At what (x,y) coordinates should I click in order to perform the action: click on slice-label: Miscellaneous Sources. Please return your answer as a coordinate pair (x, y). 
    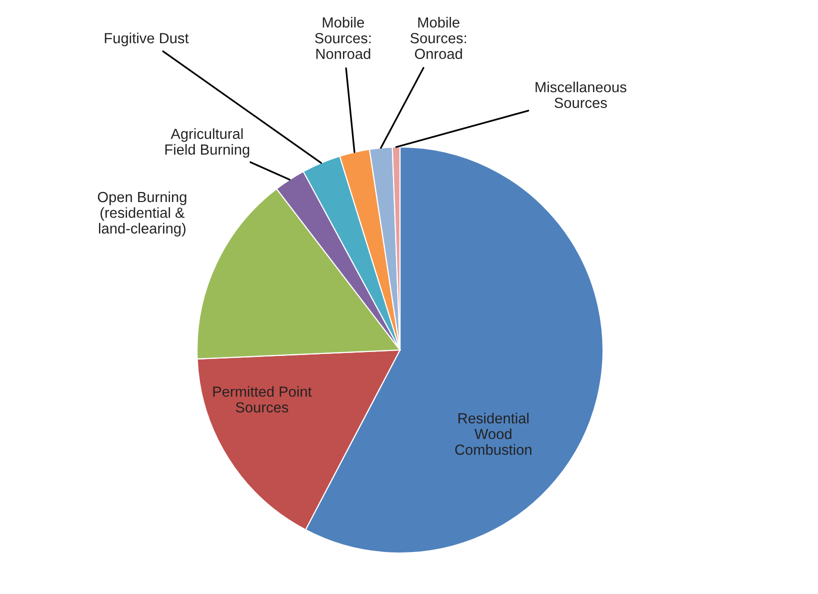
    Looking at the image, I should click on (581, 95).